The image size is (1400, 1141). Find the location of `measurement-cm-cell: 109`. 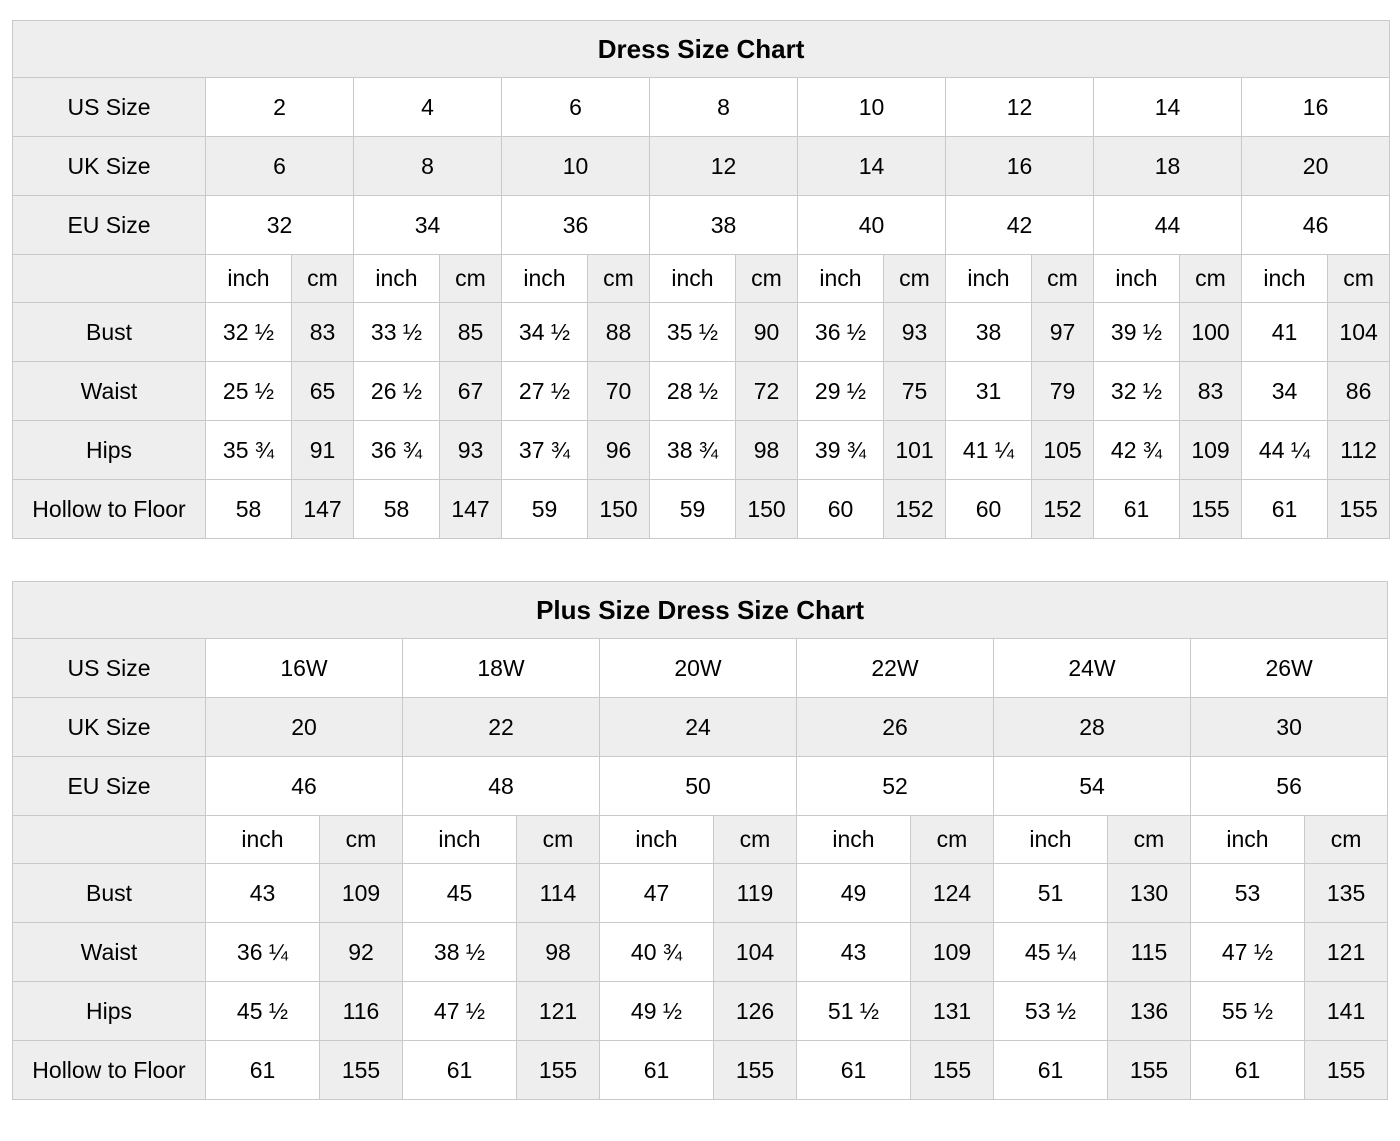

measurement-cm-cell: 109 is located at coordinates (1210, 450).